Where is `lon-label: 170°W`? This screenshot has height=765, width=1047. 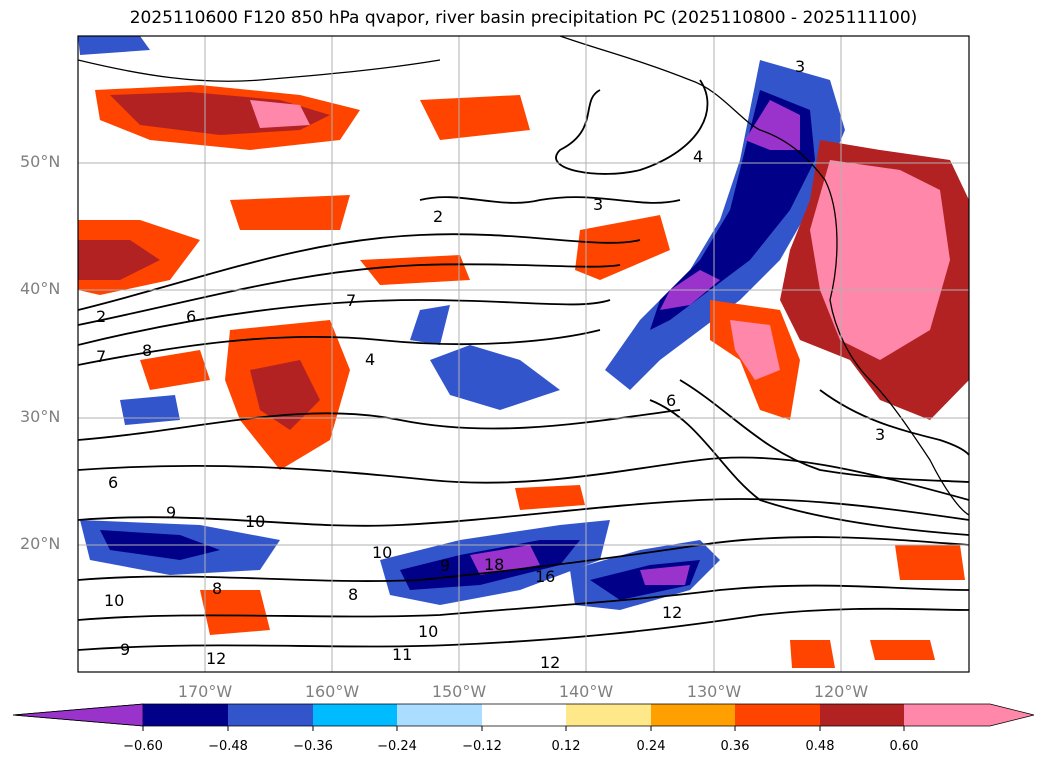
lon-label: 170°W is located at coordinates (205, 691).